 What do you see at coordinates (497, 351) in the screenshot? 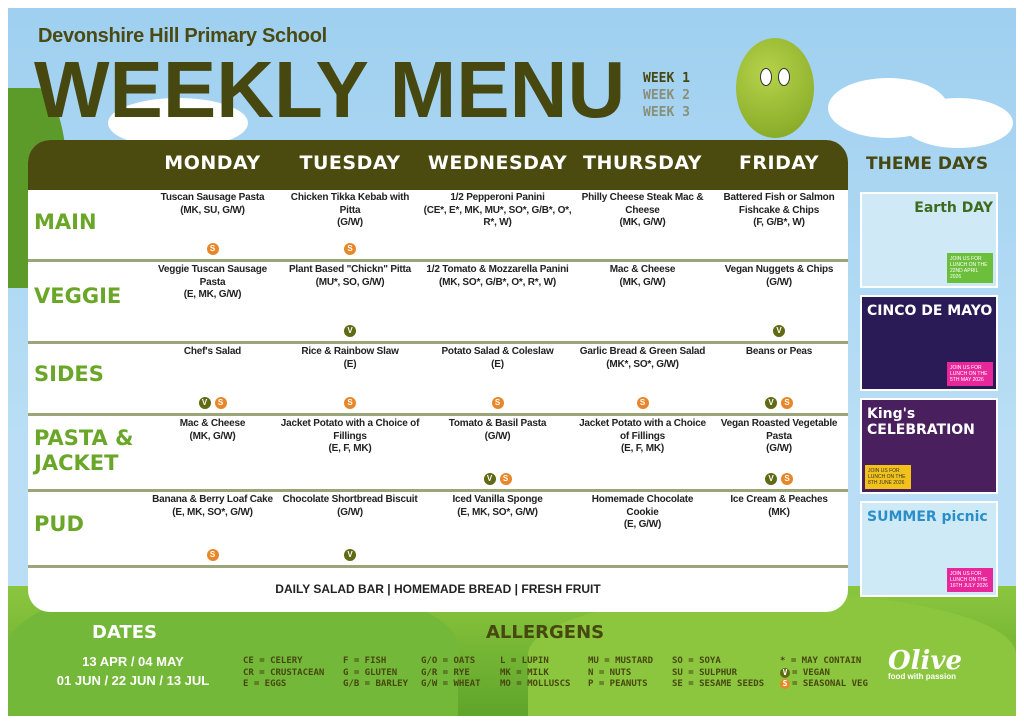
I see `dish-name: Potato Salad & Coleslaw` at bounding box center [497, 351].